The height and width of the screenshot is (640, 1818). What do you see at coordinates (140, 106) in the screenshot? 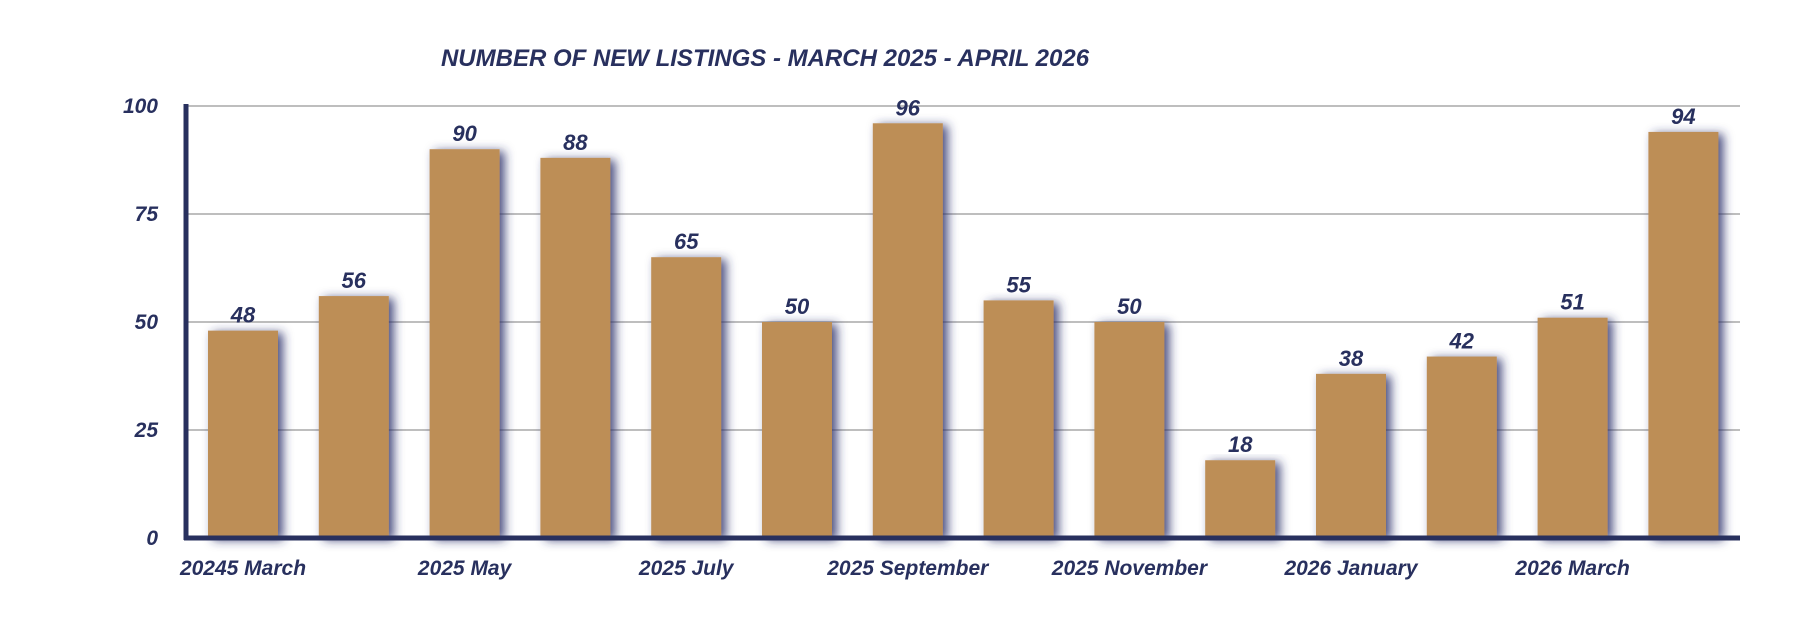
I see `y-tick-label: 100` at bounding box center [140, 106].